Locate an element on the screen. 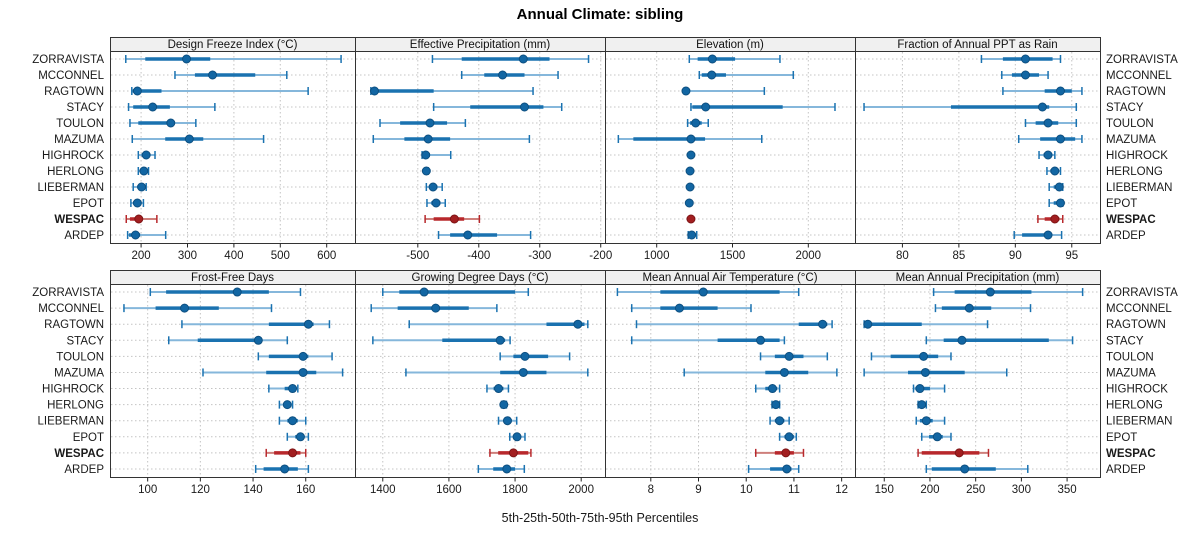 The image size is (1200, 550). x-tick-label: 1600 is located at coordinates (449, 490).